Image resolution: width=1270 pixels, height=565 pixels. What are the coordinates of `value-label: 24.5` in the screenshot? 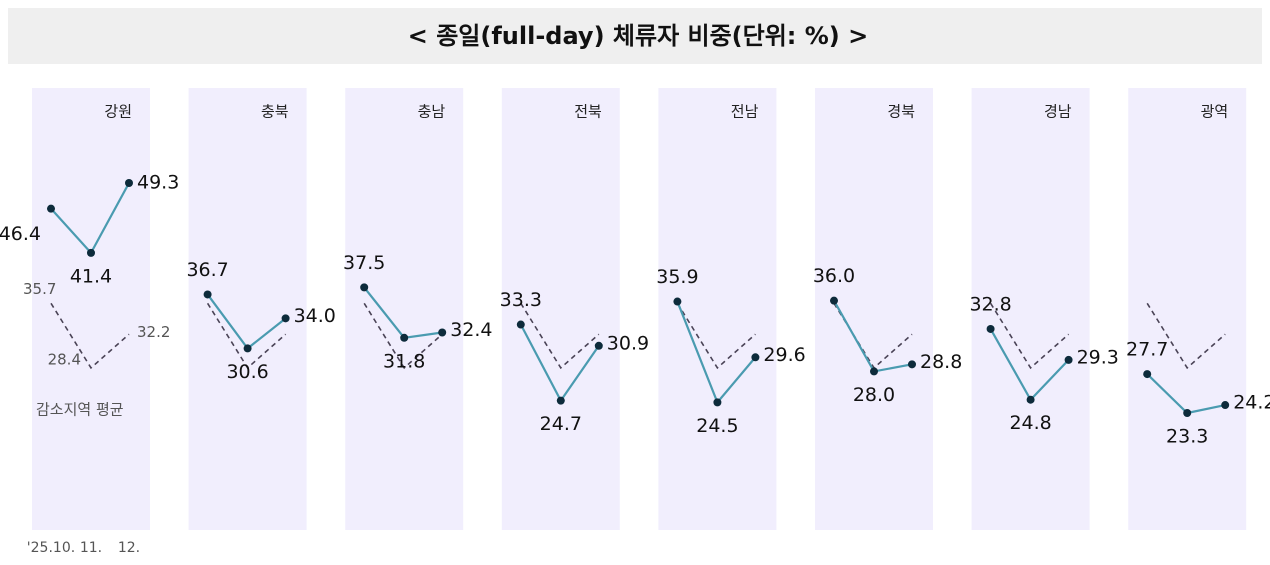 It's located at (717, 426).